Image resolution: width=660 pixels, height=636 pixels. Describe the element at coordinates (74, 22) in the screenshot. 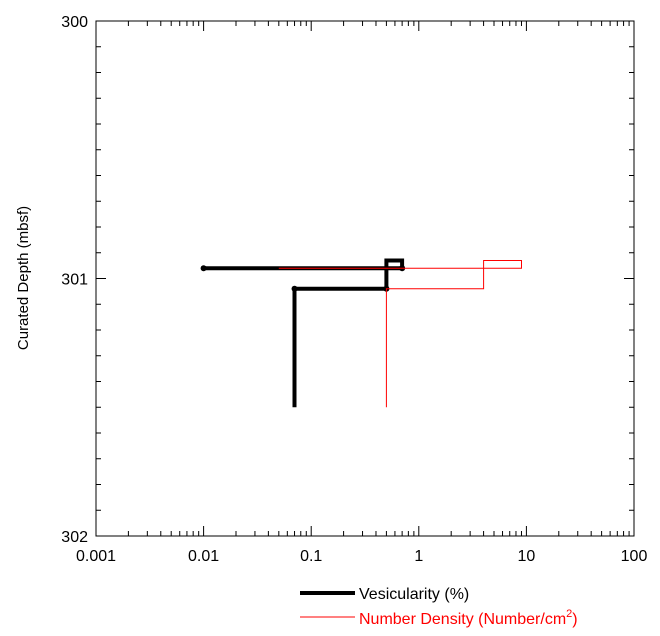

I see `y-tick-label: 300` at that location.